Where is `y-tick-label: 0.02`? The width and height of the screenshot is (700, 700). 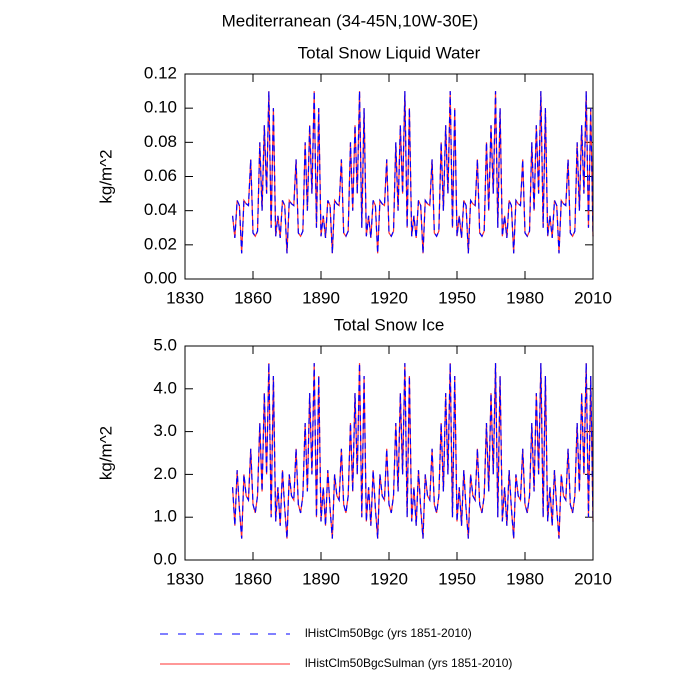
y-tick-label: 0.02 is located at coordinates (160, 243).